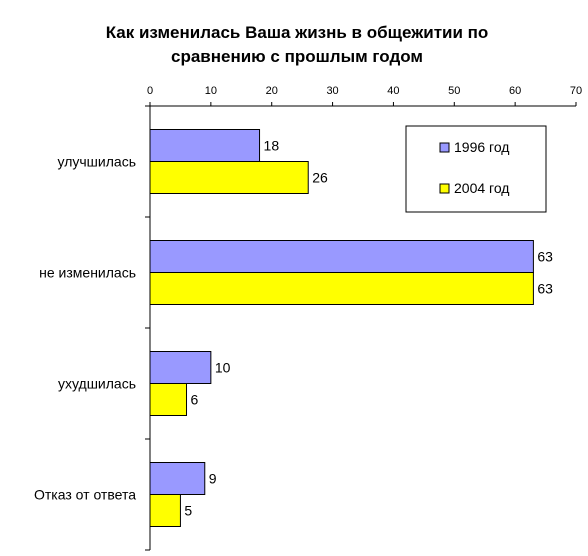  Describe the element at coordinates (515, 91) in the screenshot. I see `x-tick-label: 60` at that location.